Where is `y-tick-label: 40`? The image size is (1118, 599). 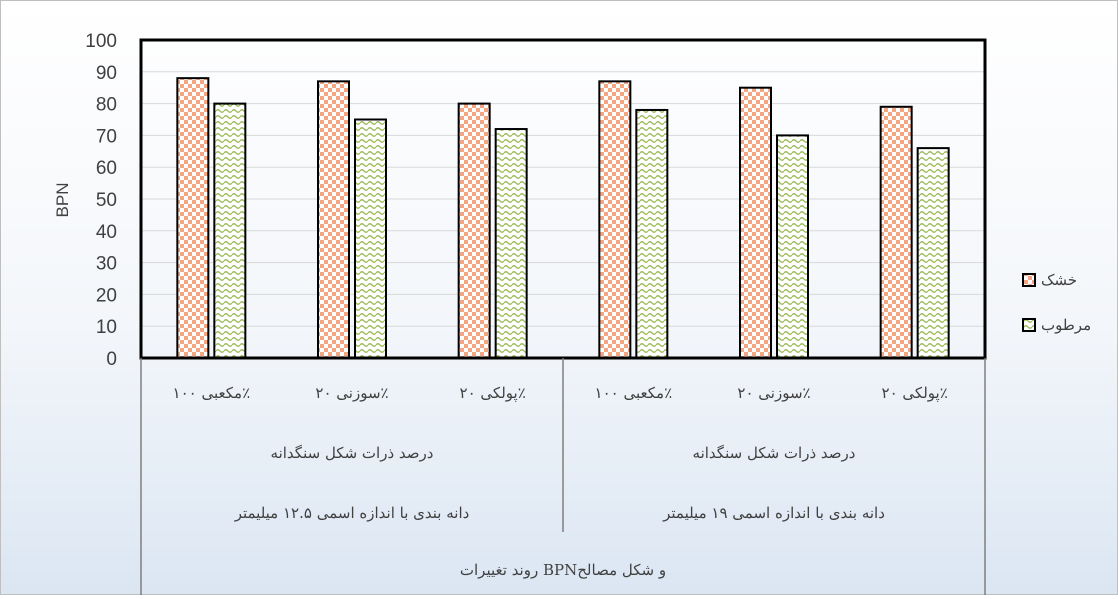
y-tick-label: 40 is located at coordinates (106, 232).